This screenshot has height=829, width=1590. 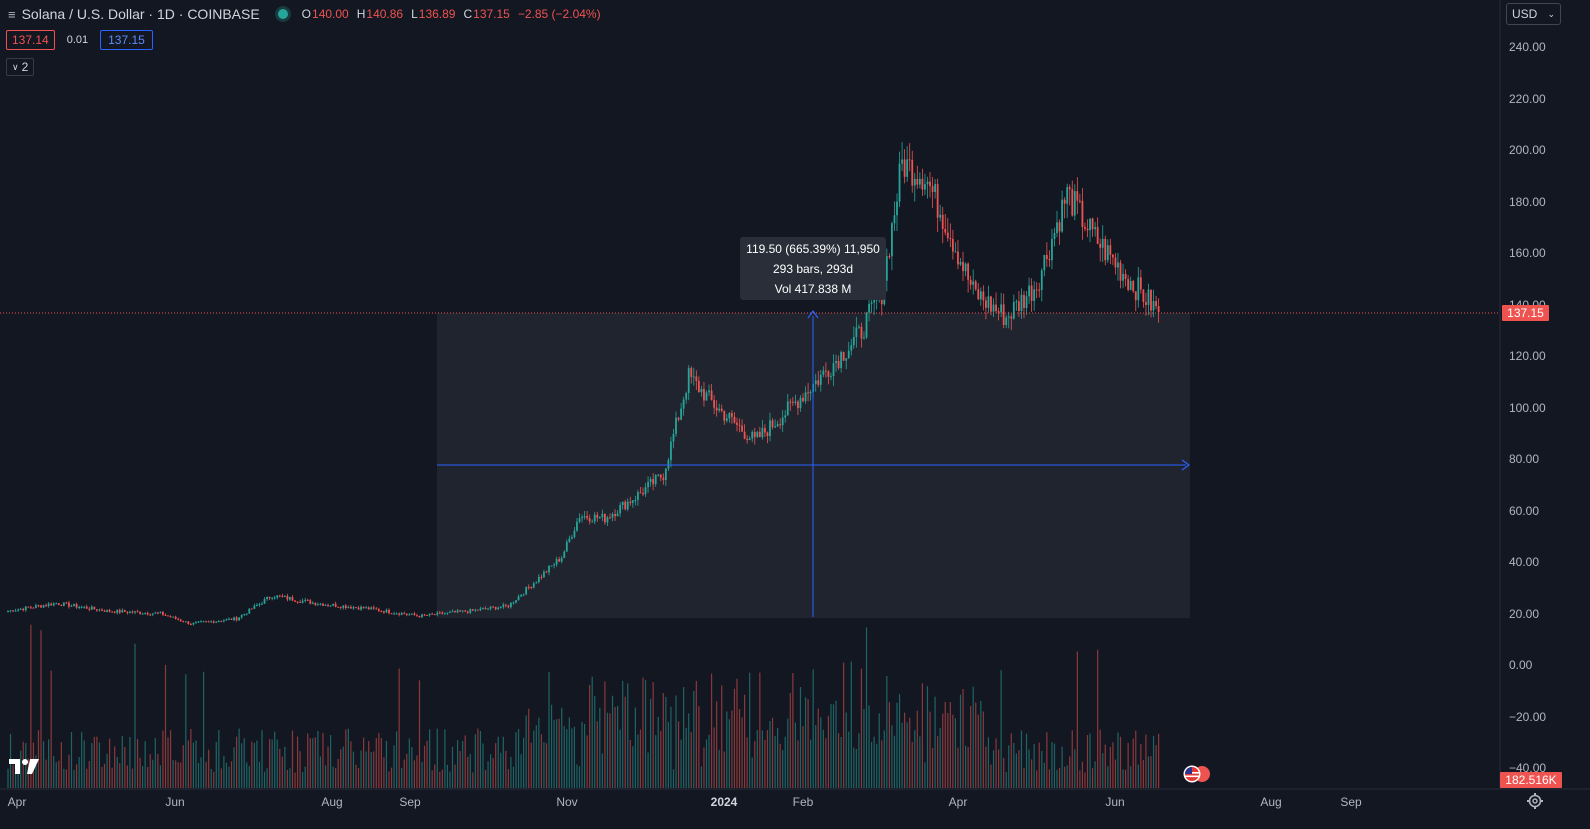 What do you see at coordinates (1527, 356) in the screenshot?
I see `price-axis-tick: 120.00` at bounding box center [1527, 356].